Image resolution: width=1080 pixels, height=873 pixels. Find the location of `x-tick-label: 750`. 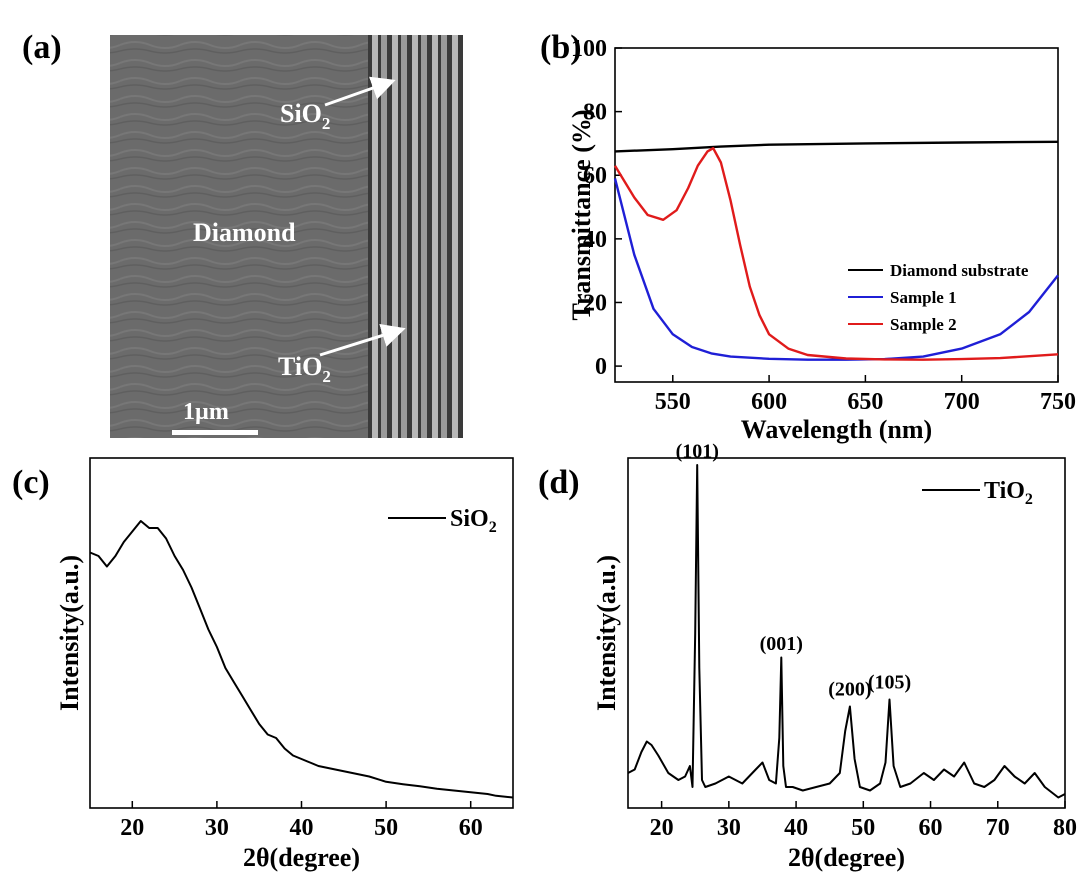

x-tick-label: 750 is located at coordinates (1058, 402).